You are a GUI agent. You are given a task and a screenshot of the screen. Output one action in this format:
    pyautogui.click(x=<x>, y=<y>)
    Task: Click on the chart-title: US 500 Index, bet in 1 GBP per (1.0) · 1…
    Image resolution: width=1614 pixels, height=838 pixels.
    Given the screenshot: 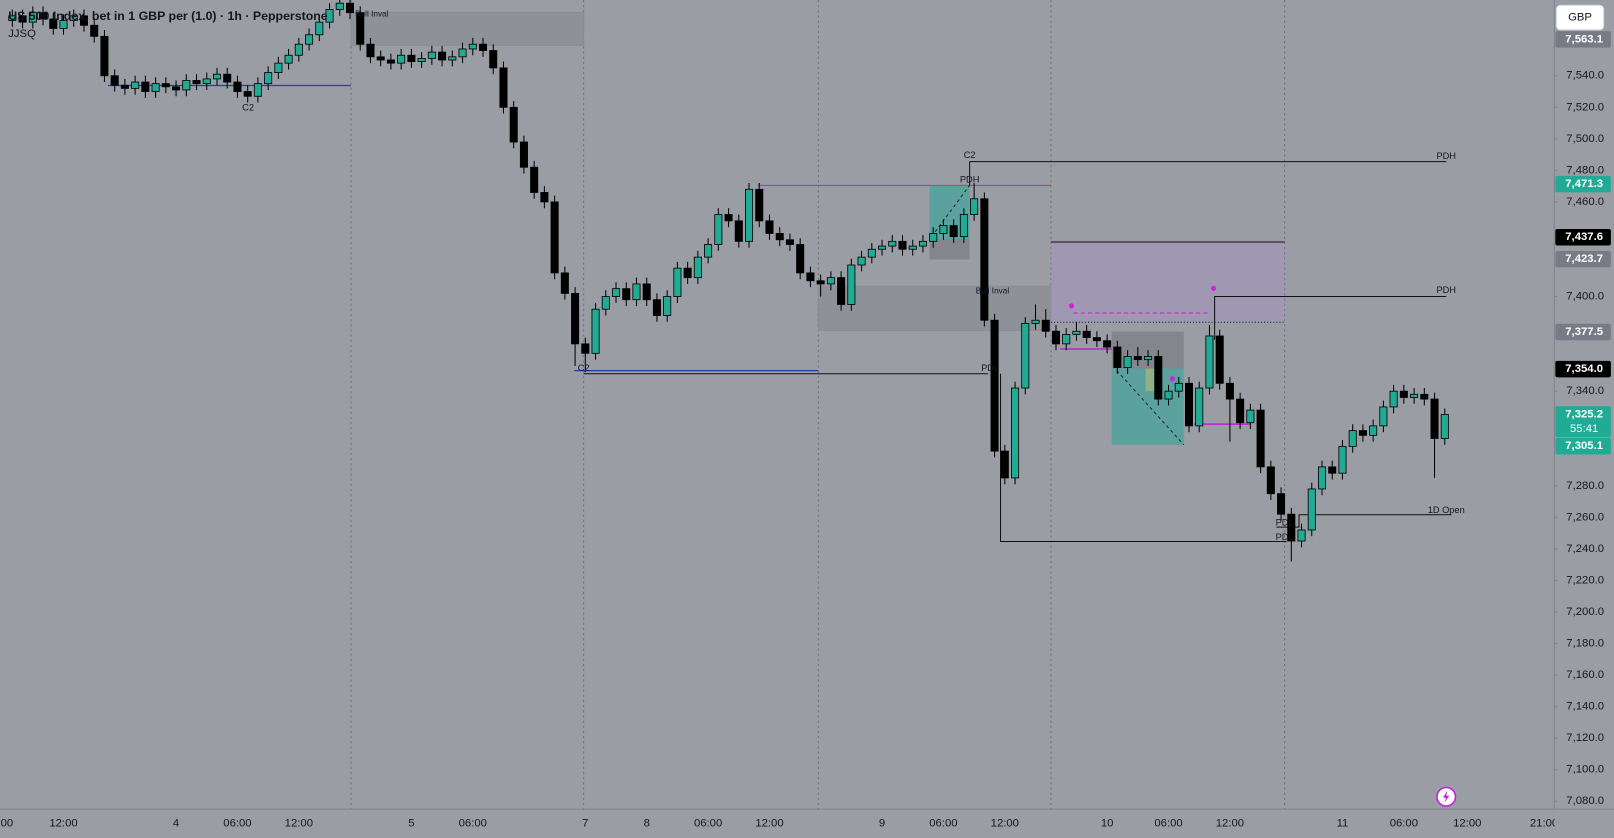 What is the action you would take?
    pyautogui.click(x=168, y=16)
    